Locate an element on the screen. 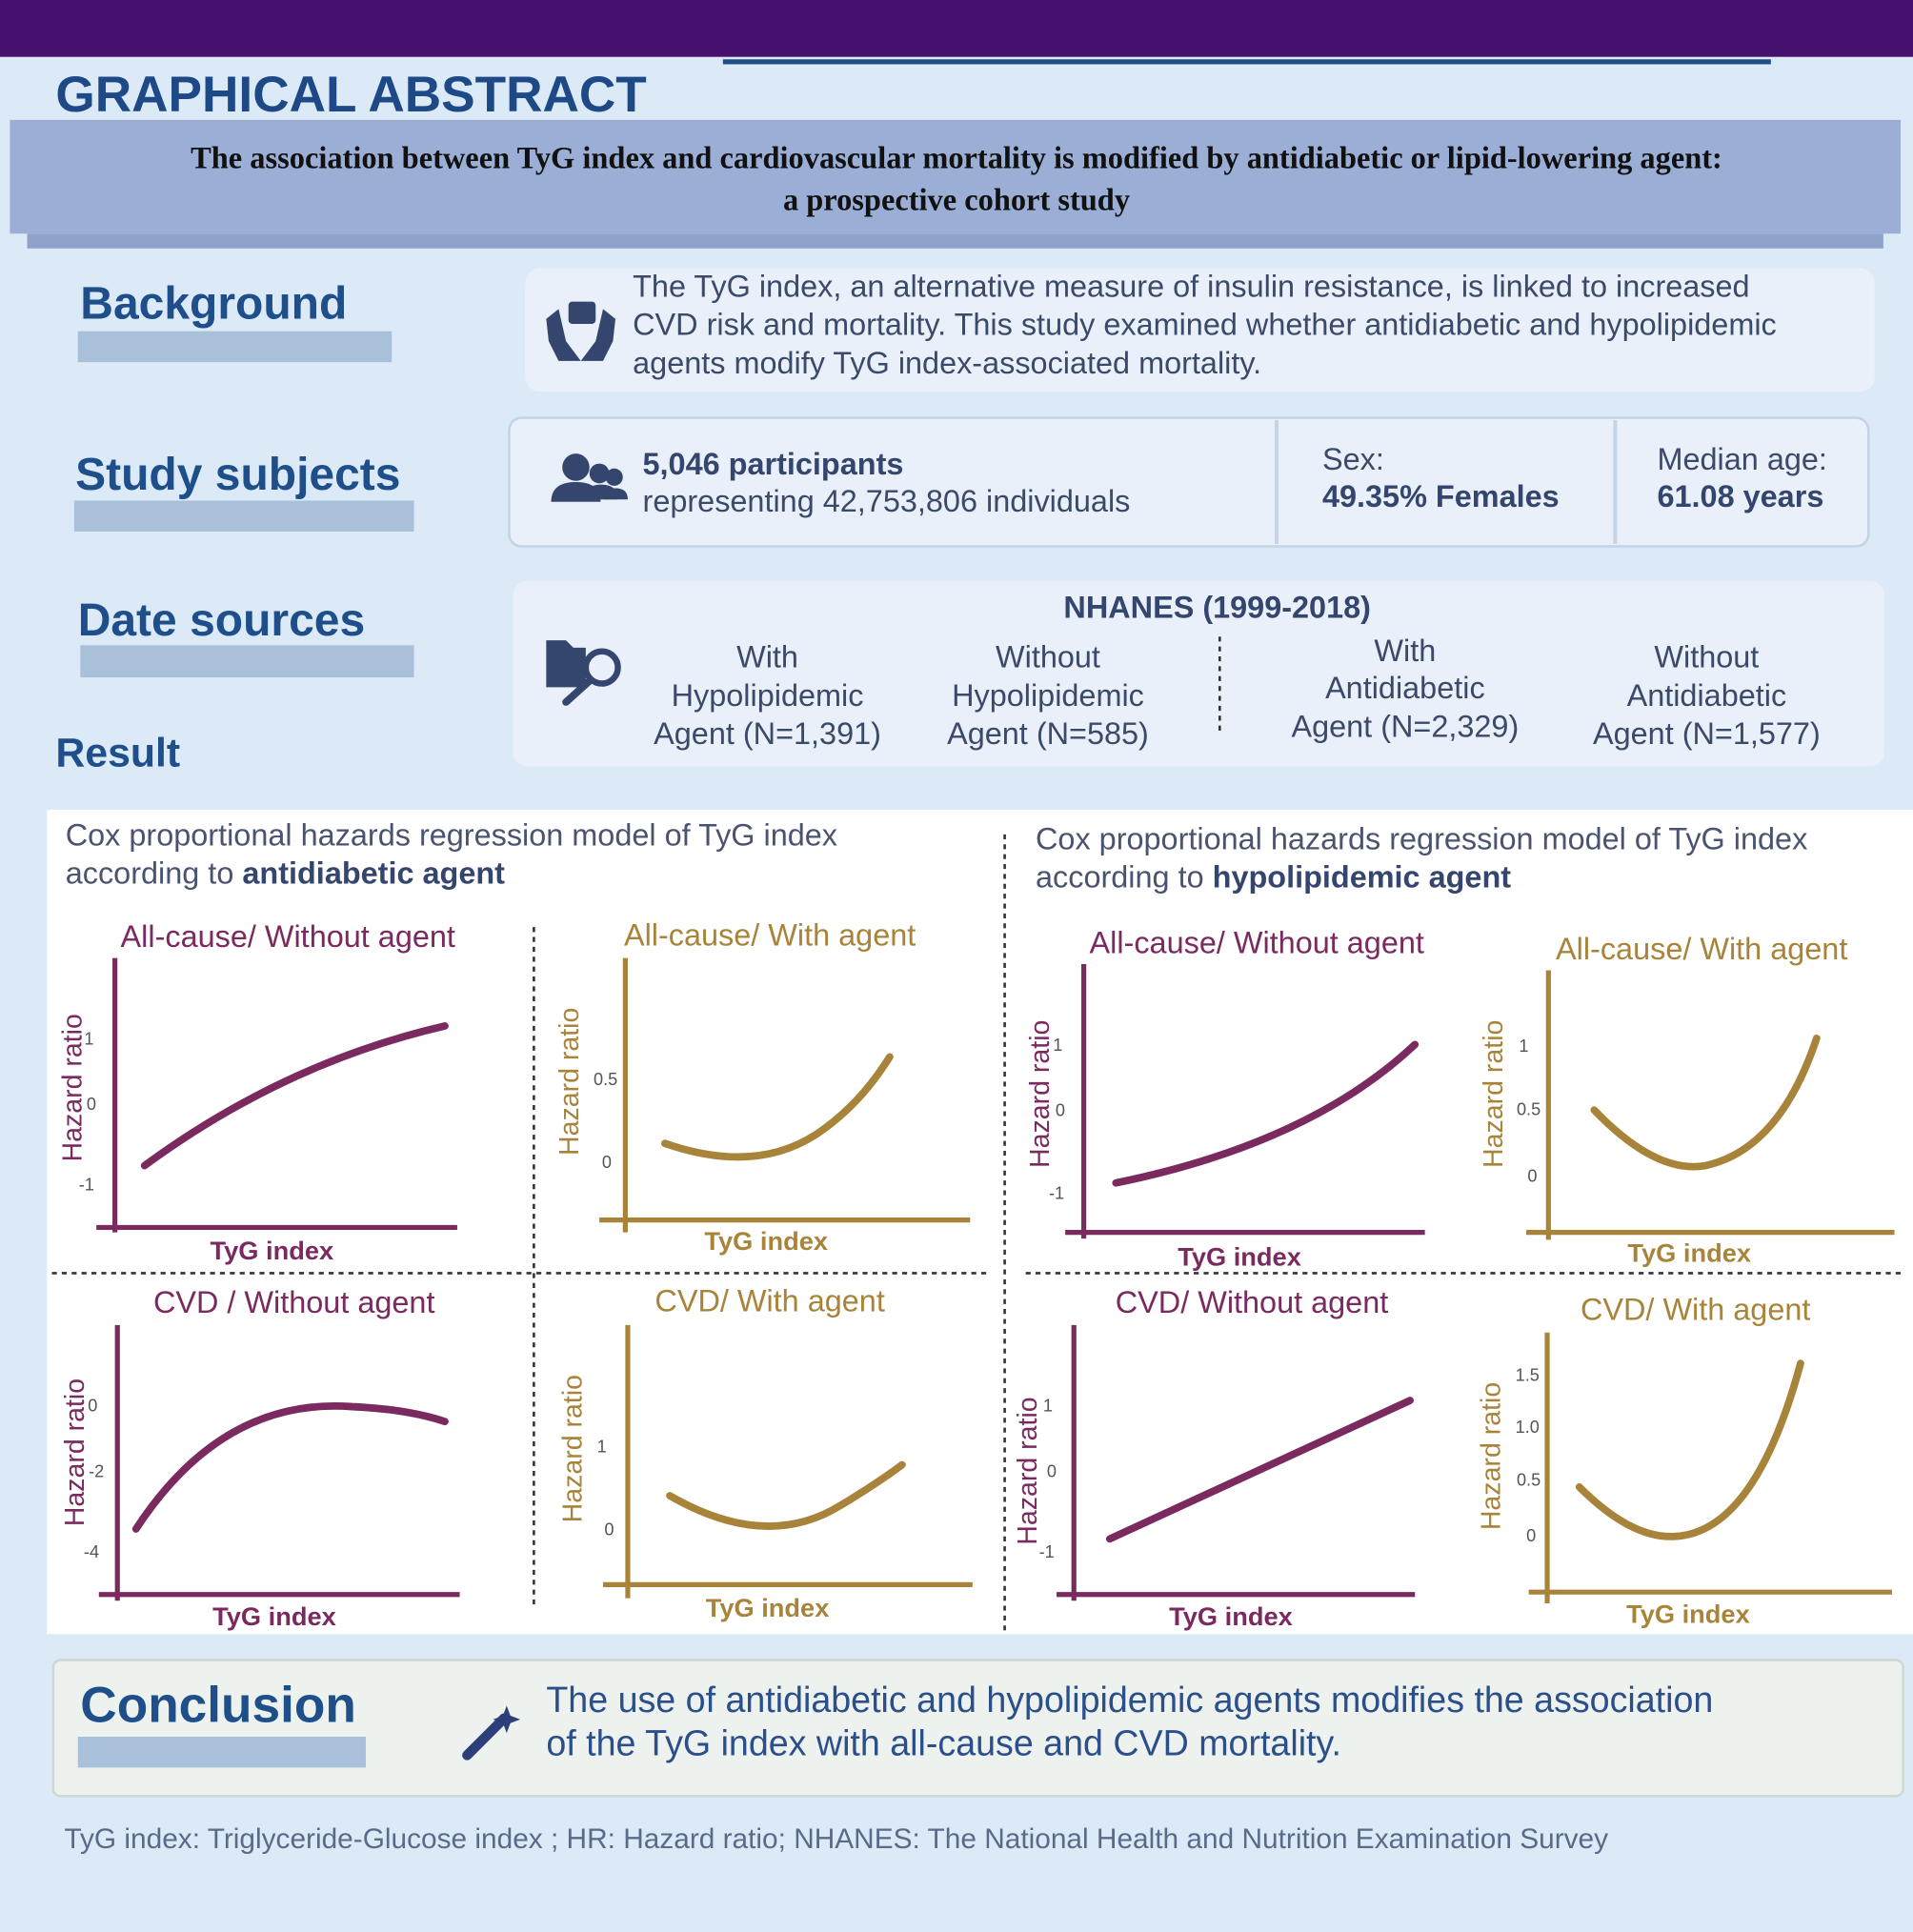 The width and height of the screenshot is (1913, 1932). title-band-shadow is located at coordinates (955, 241).